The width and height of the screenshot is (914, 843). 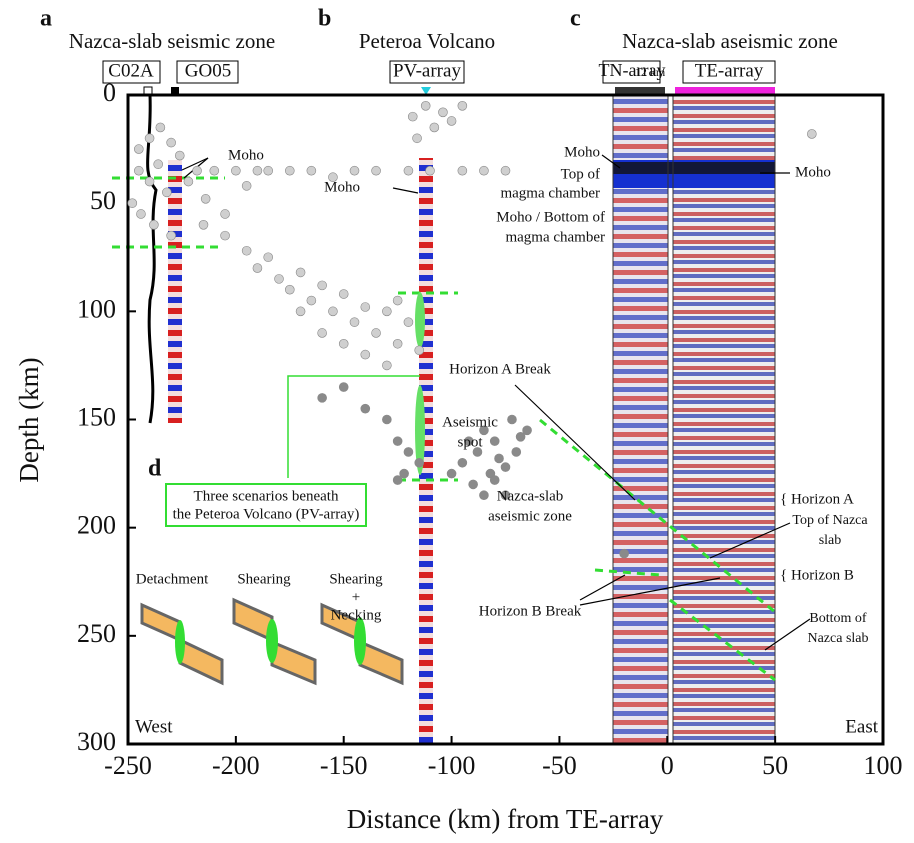 I want to click on y-tick-label: 0, so click(x=109, y=92).